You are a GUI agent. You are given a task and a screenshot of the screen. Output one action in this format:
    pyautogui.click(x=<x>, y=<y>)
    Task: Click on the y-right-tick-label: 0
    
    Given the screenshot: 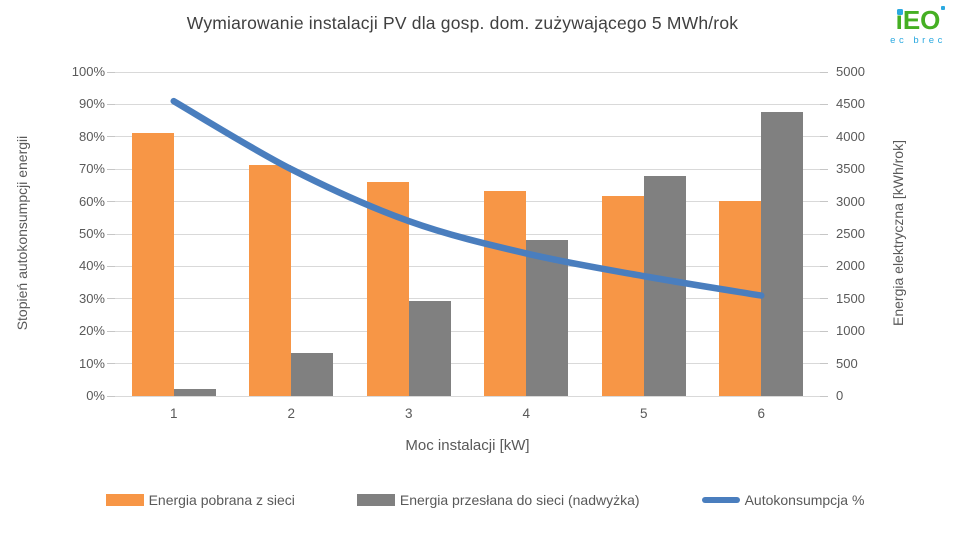 What is the action you would take?
    pyautogui.click(x=840, y=395)
    